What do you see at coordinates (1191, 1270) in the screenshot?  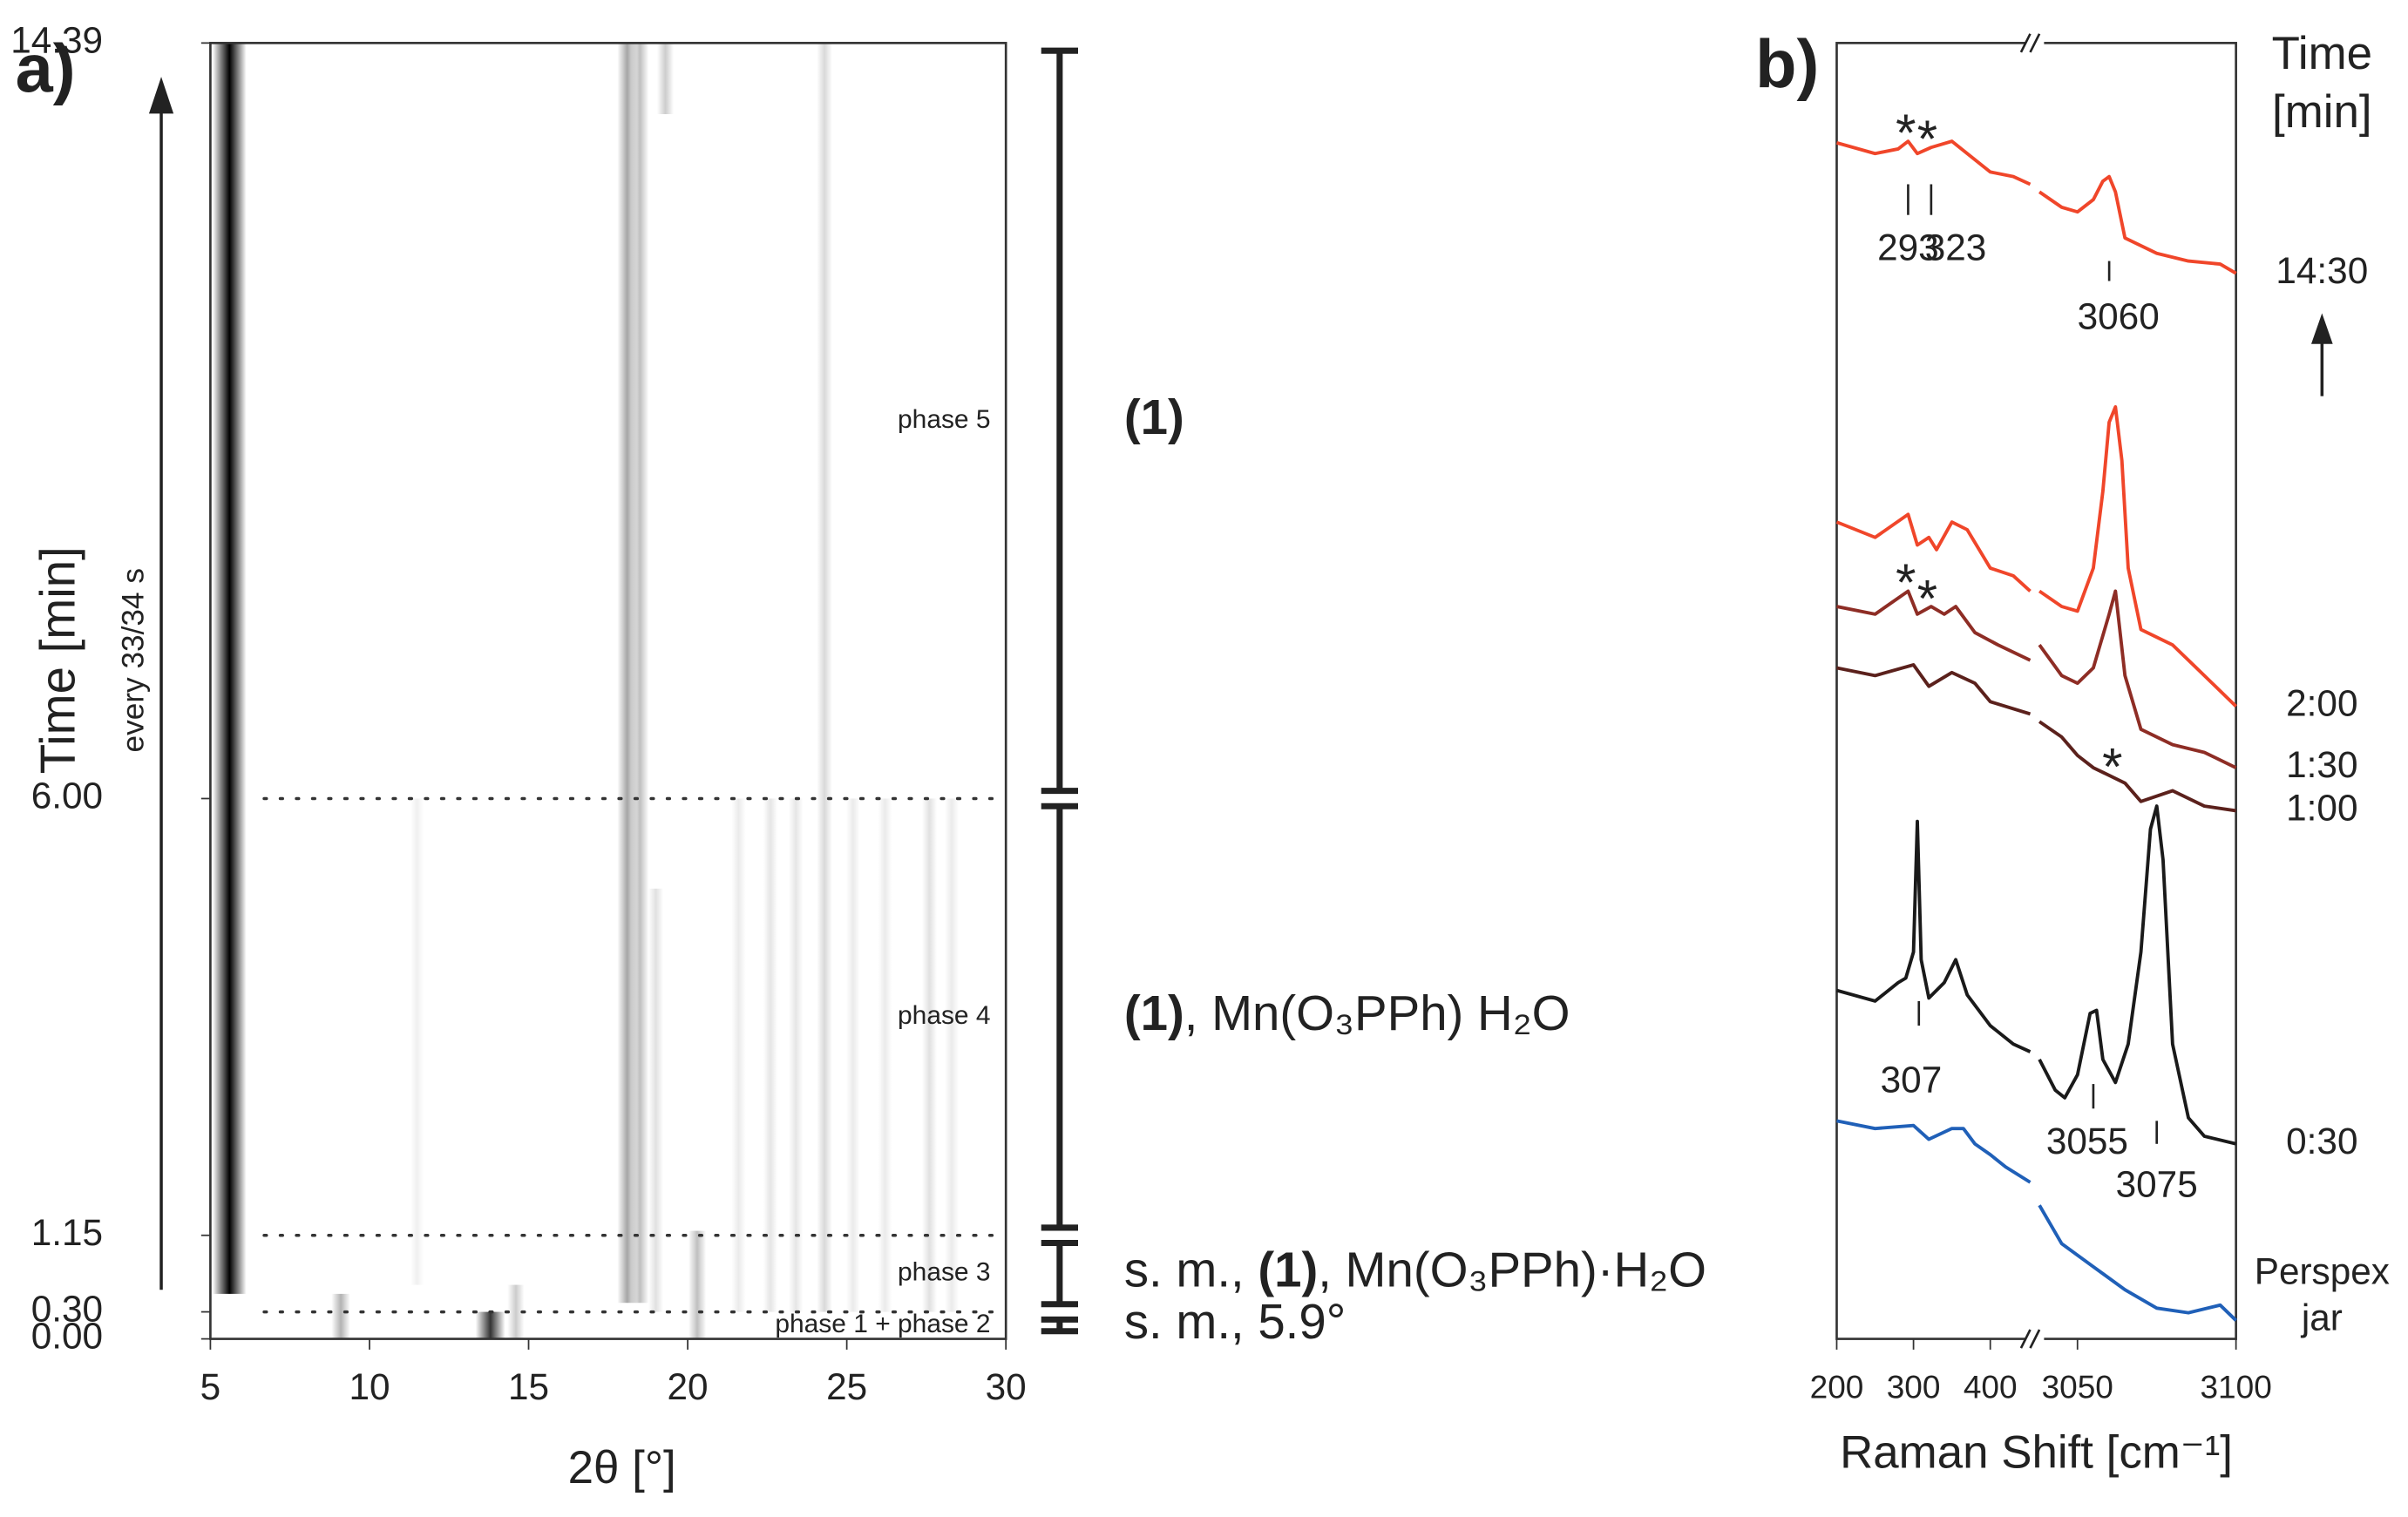 I see `description-part: s. m.,` at bounding box center [1191, 1270].